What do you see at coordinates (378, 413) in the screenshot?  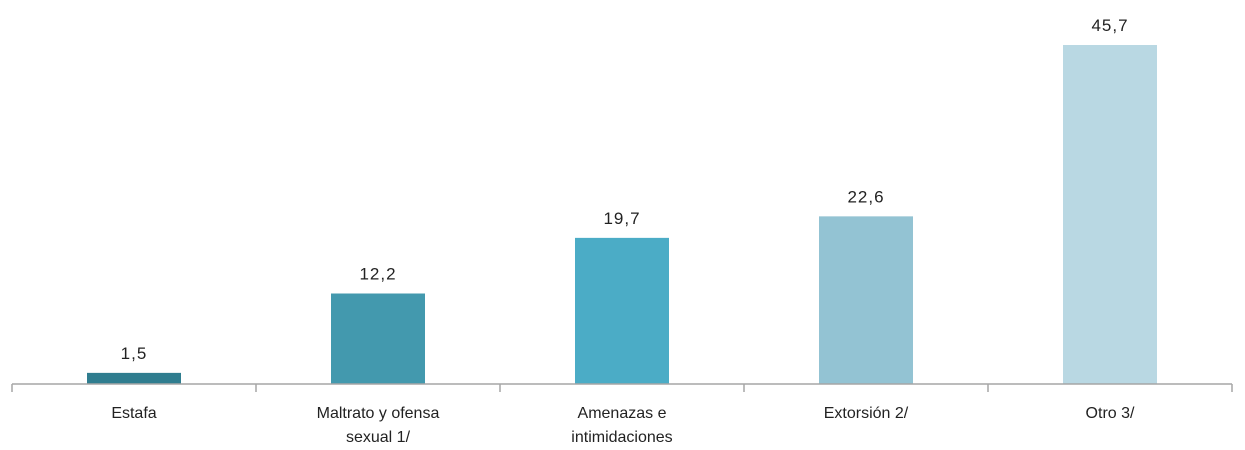 I see `category-label: Maltrato y ofensa` at bounding box center [378, 413].